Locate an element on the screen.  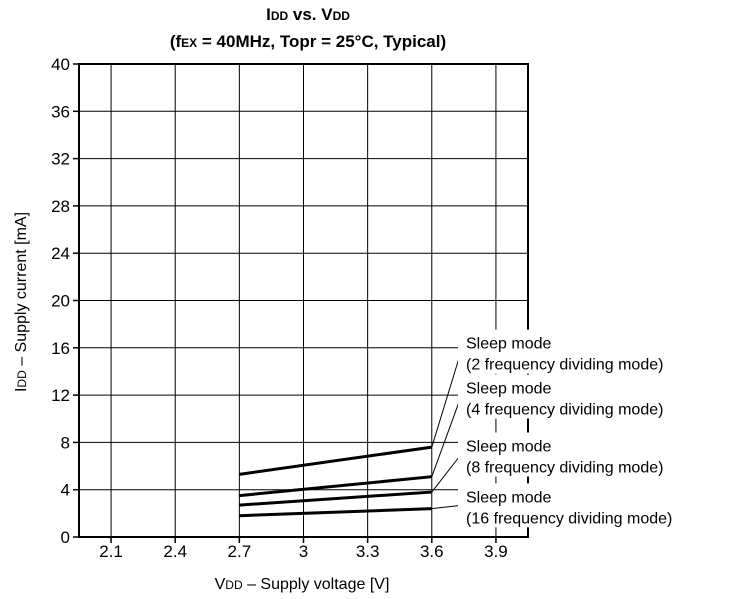
y-tick-label: 32 is located at coordinates (60, 159).